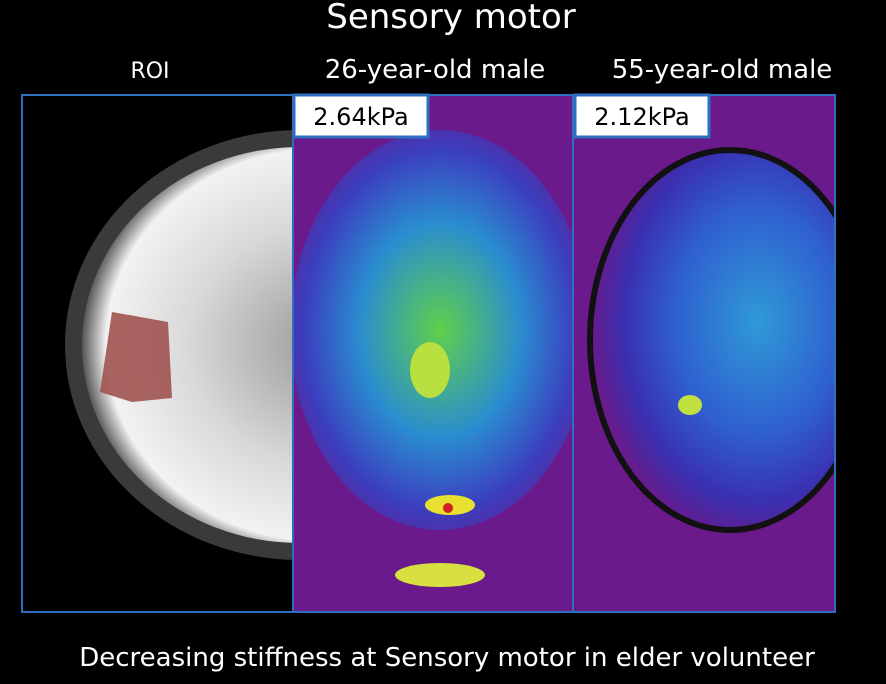 The height and width of the screenshot is (684, 886). I want to click on title: Sensory motor, so click(451, 18).